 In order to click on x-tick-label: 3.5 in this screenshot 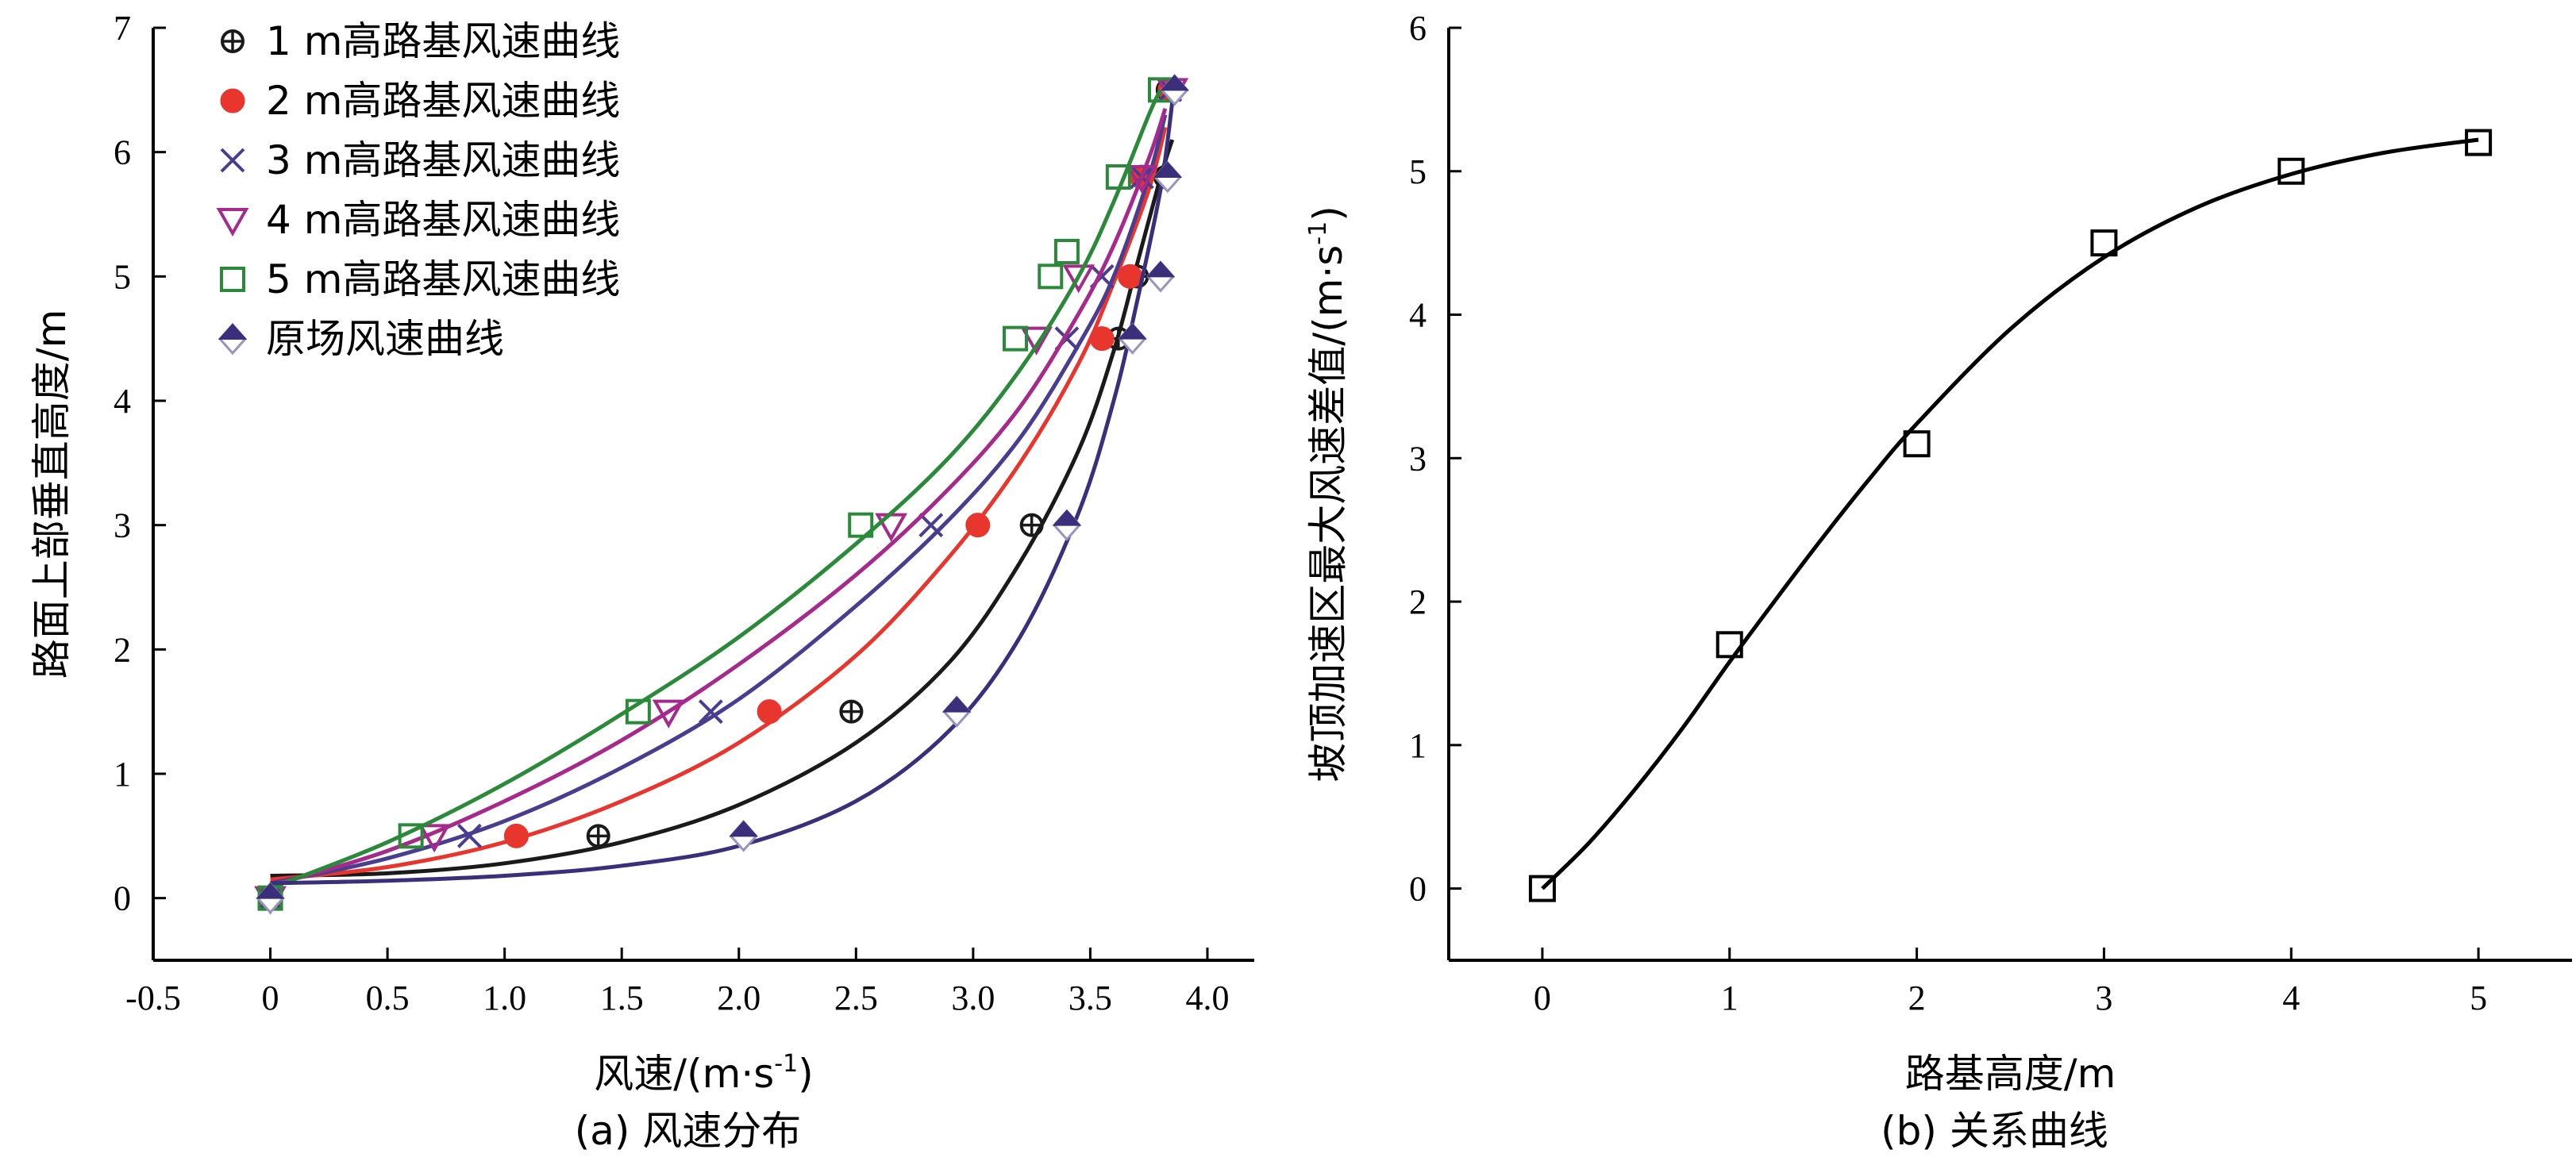, I will do `click(1090, 998)`.